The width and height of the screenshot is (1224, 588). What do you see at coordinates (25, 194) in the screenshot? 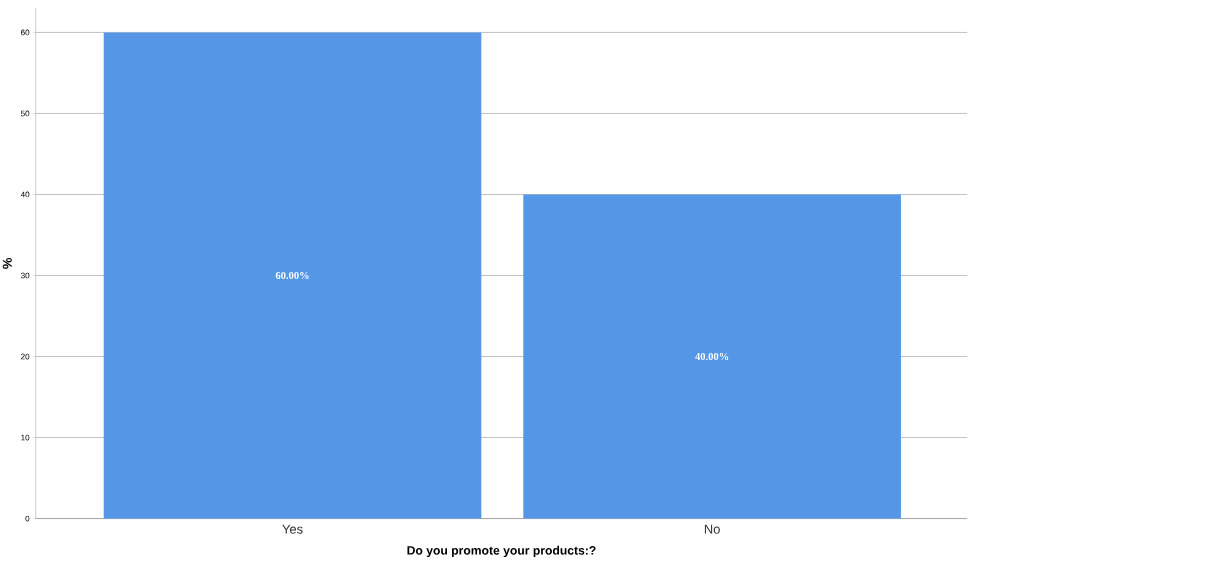
I see `y-tick-label: 40` at bounding box center [25, 194].